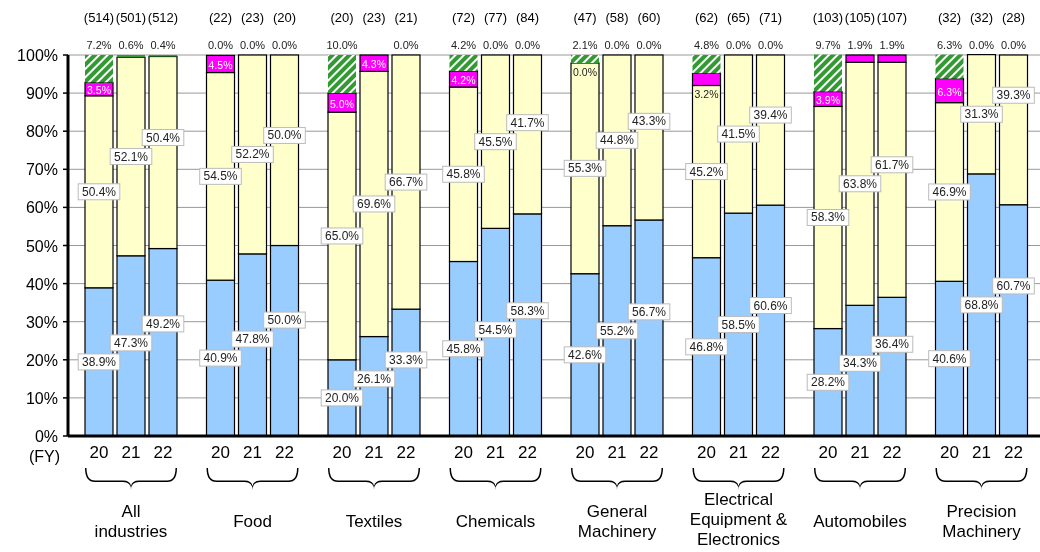  Describe the element at coordinates (828, 382) in the screenshot. I see `data-label: 28.2%` at that location.